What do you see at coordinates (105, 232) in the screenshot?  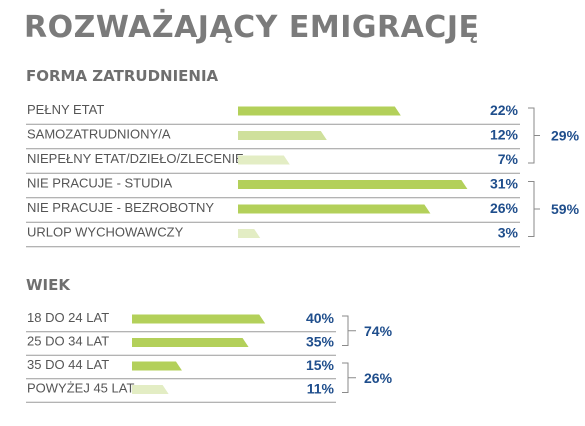 I see `category-label: URLOP WYCHOWAWCZY` at bounding box center [105, 232].